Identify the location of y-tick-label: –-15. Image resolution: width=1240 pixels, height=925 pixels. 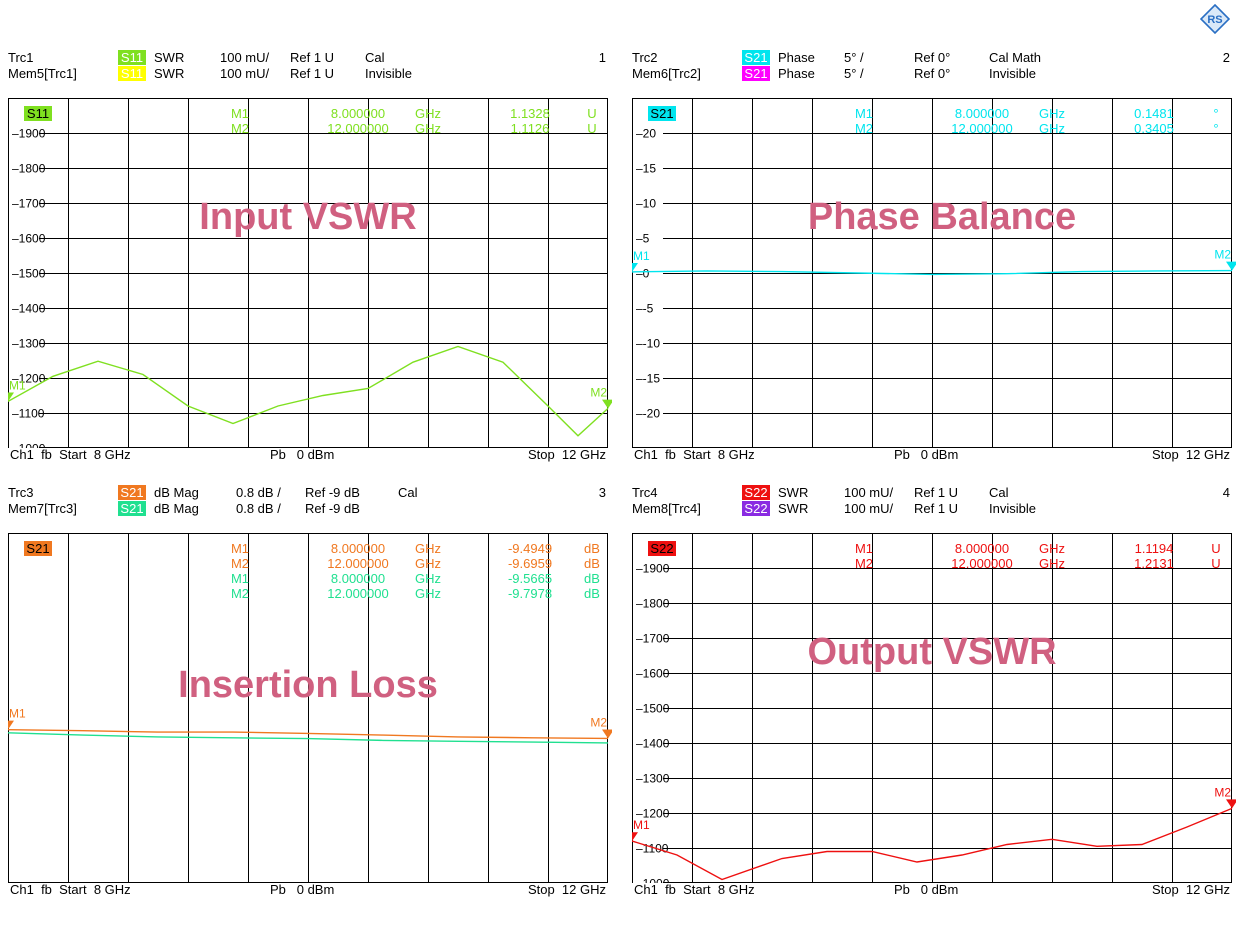
(648, 379).